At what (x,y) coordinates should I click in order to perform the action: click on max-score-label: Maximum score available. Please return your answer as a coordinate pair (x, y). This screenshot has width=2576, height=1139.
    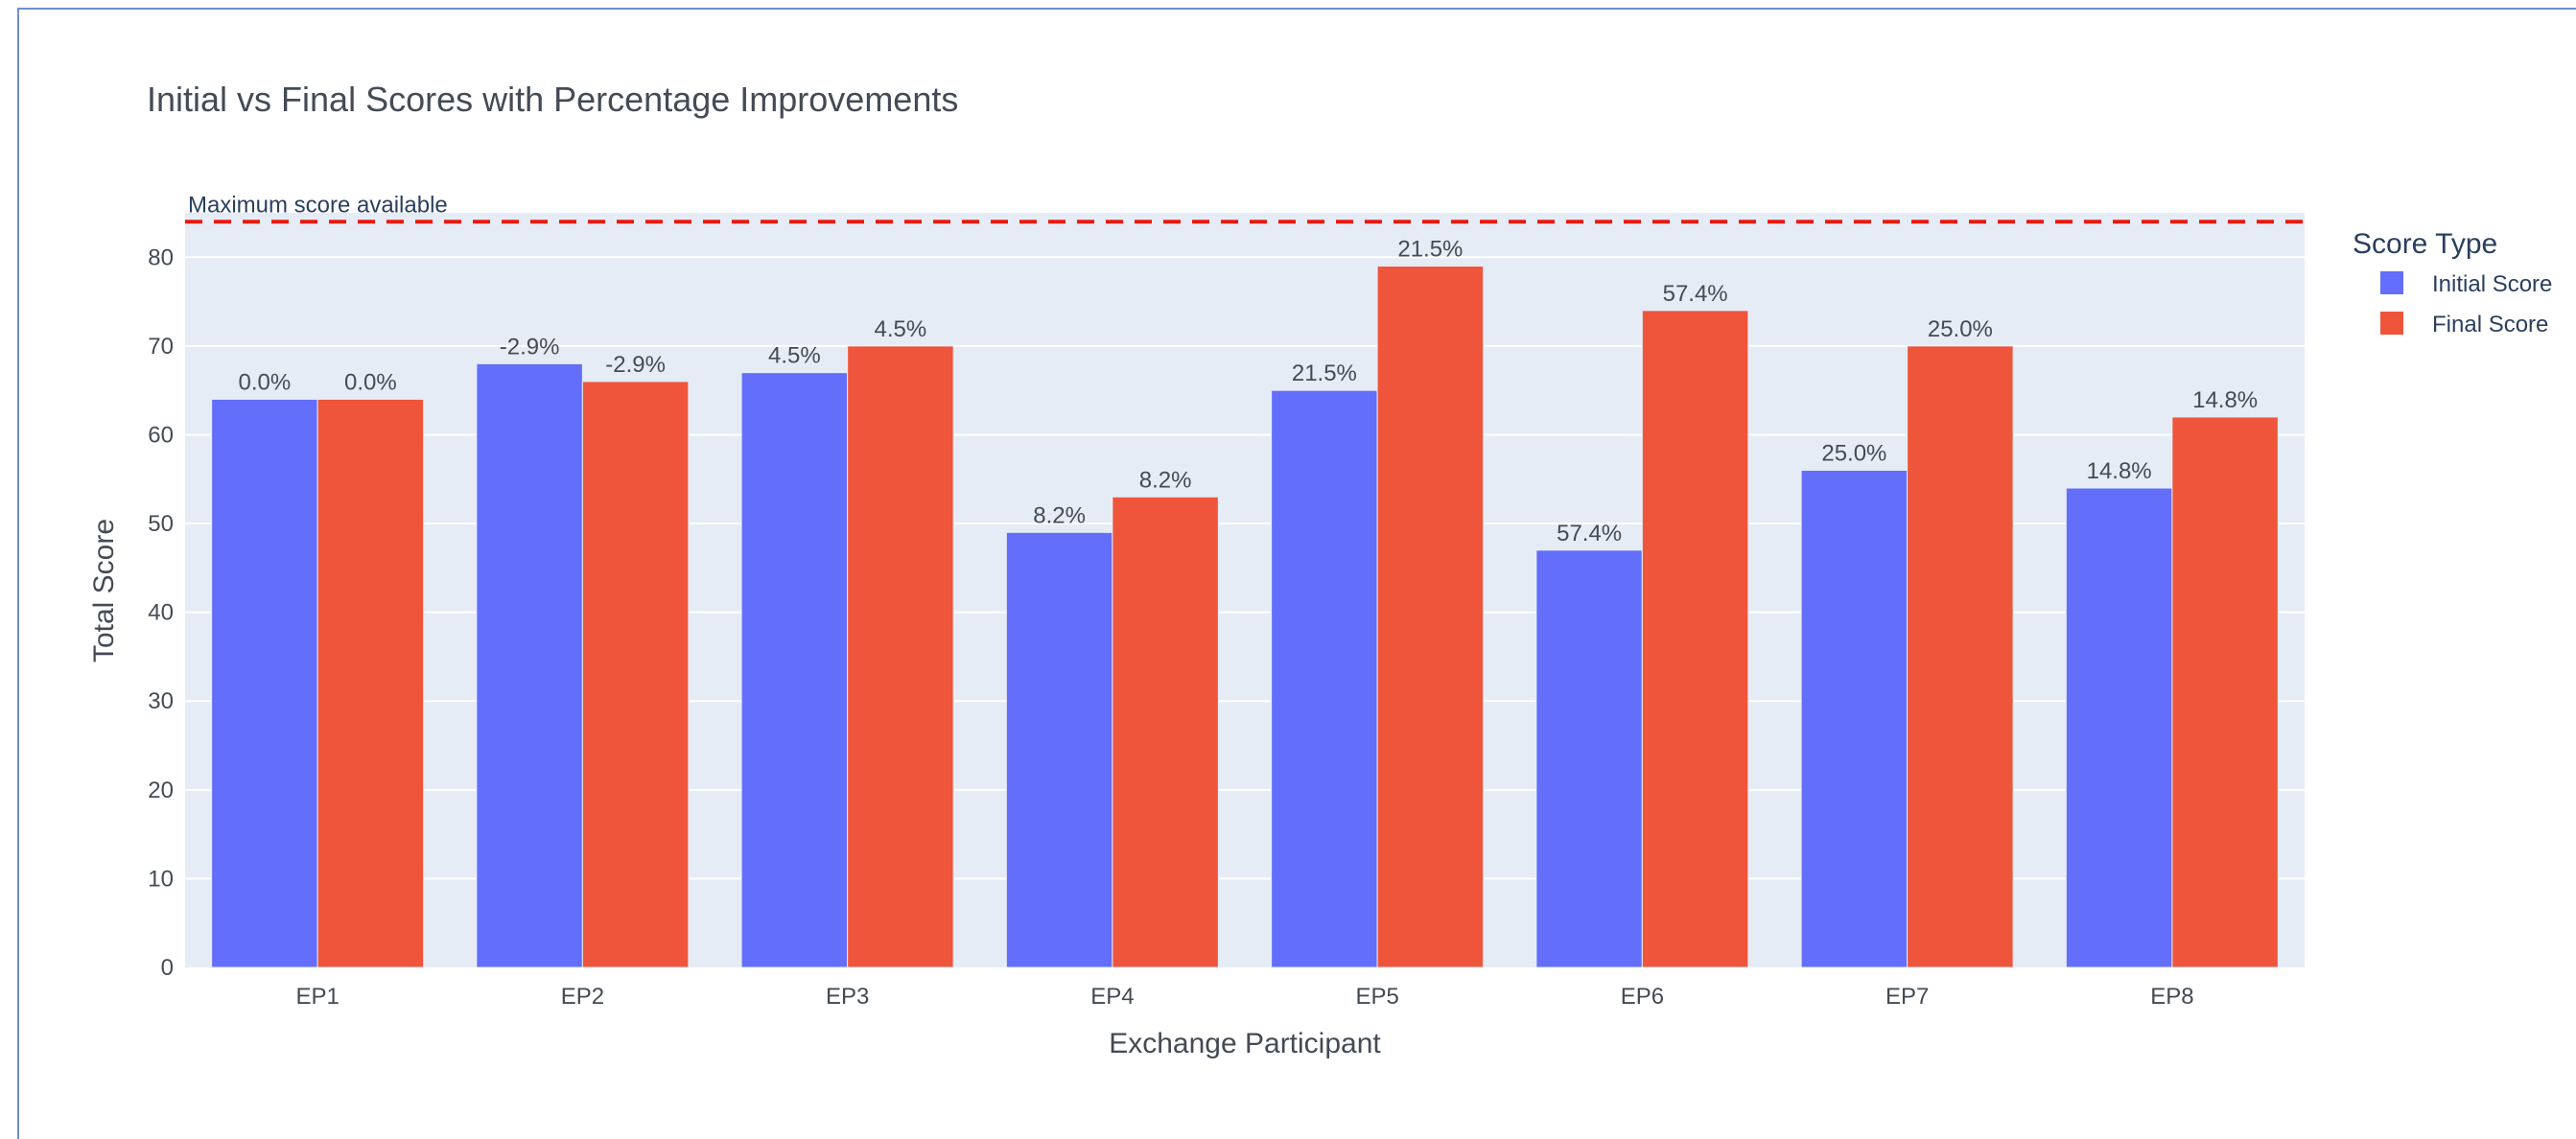
    Looking at the image, I should click on (318, 205).